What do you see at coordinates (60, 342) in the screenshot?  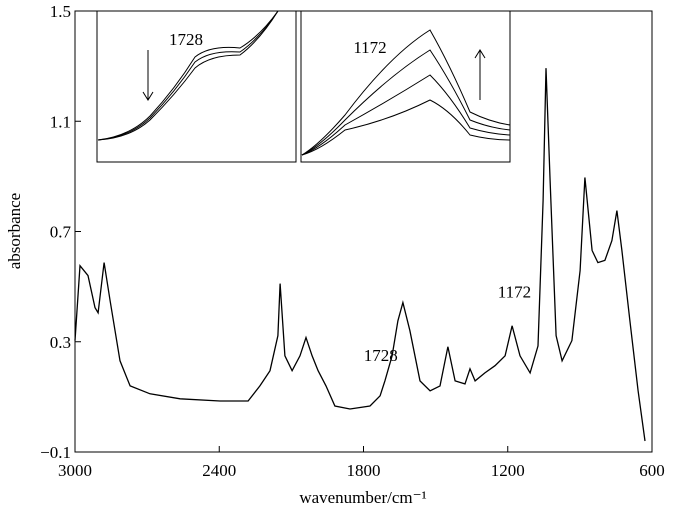 I see `y-tick-label: 0.3` at bounding box center [60, 342].